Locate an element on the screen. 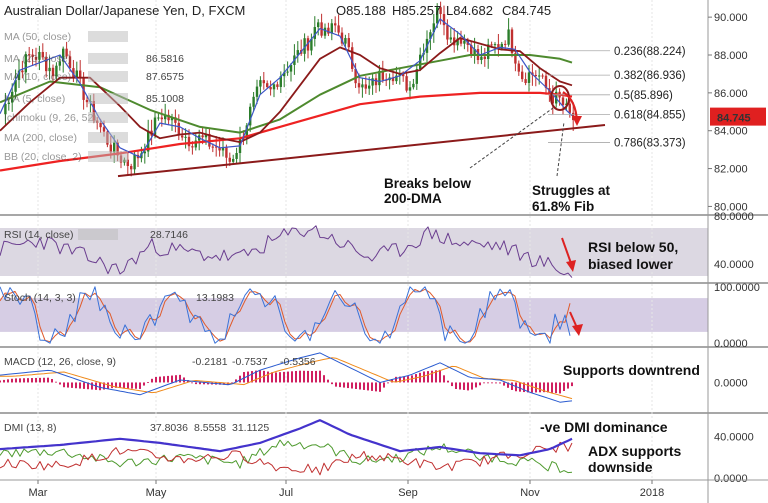 Image resolution: width=768 pixels, height=503 pixels. chart-title: Australian Dollar/Japanese Yen, D, FXCM is located at coordinates (124, 10).